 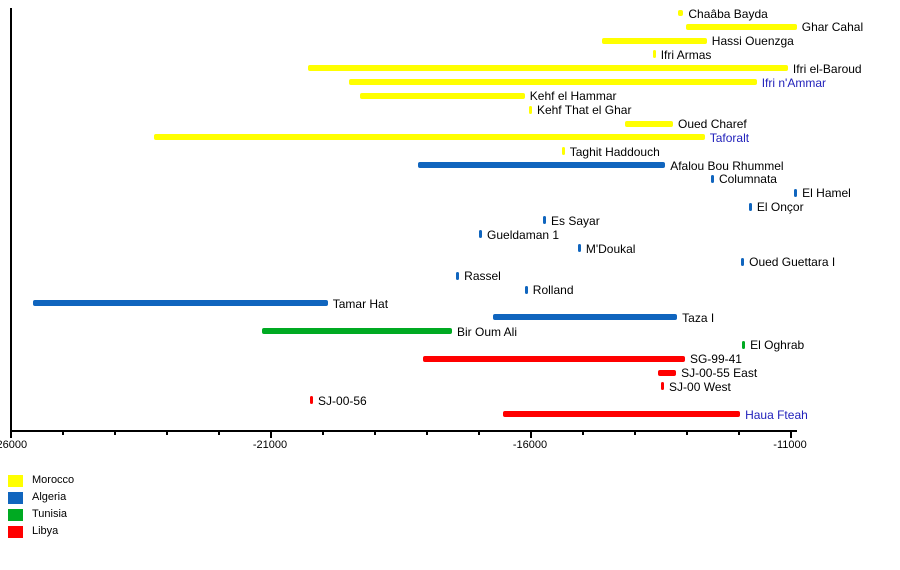 I want to click on site-label: Kehf That el Ghar, so click(x=584, y=110).